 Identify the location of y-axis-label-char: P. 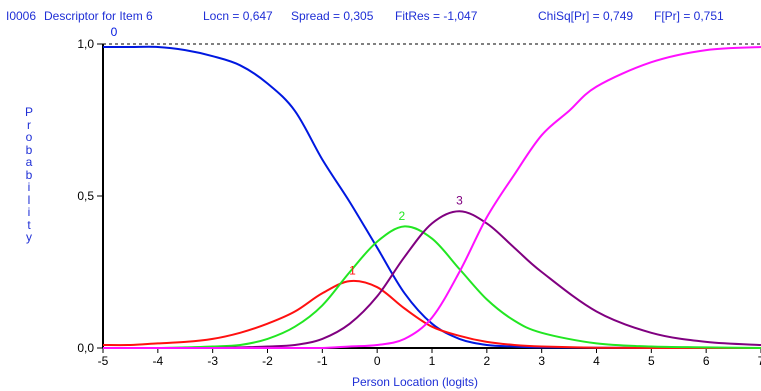
(28, 112).